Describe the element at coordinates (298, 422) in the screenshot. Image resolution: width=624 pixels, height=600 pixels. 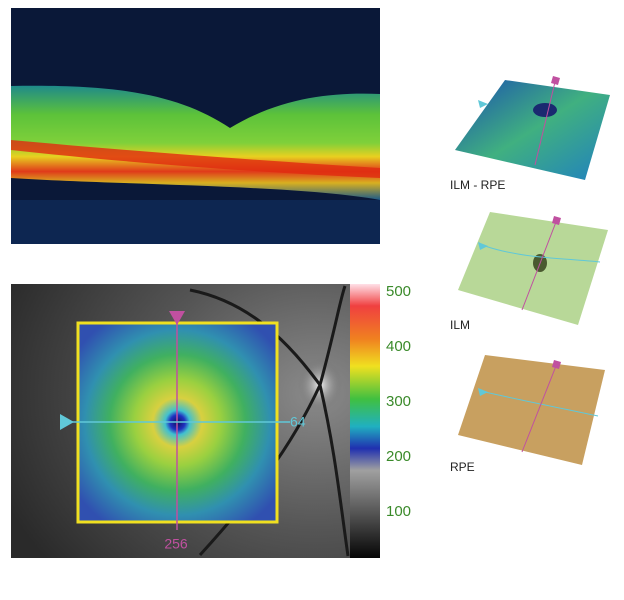
I see `scan-label: 64` at that location.